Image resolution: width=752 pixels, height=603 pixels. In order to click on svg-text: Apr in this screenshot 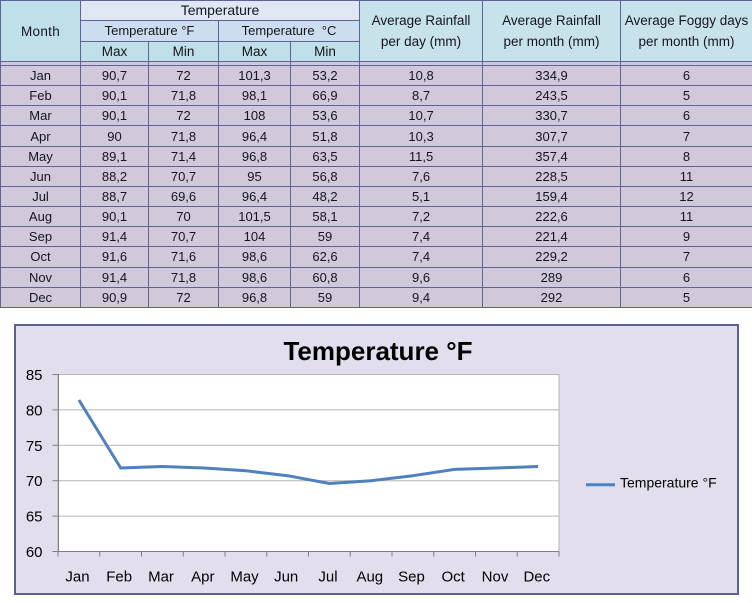, I will do `click(202, 577)`.